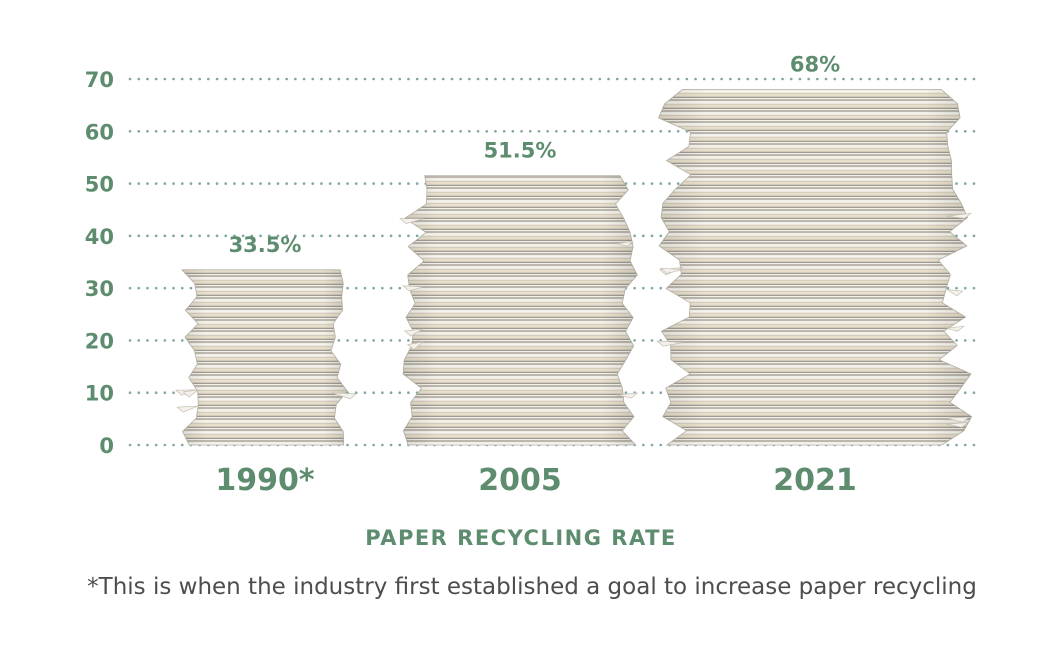 This screenshot has height=654, width=1042. What do you see at coordinates (106, 446) in the screenshot?
I see `y-tick-label: 0` at bounding box center [106, 446].